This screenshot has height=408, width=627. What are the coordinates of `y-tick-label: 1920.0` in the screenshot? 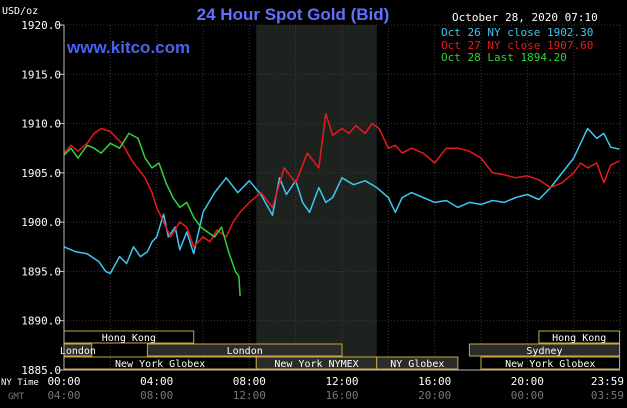 It's located at (41, 25).